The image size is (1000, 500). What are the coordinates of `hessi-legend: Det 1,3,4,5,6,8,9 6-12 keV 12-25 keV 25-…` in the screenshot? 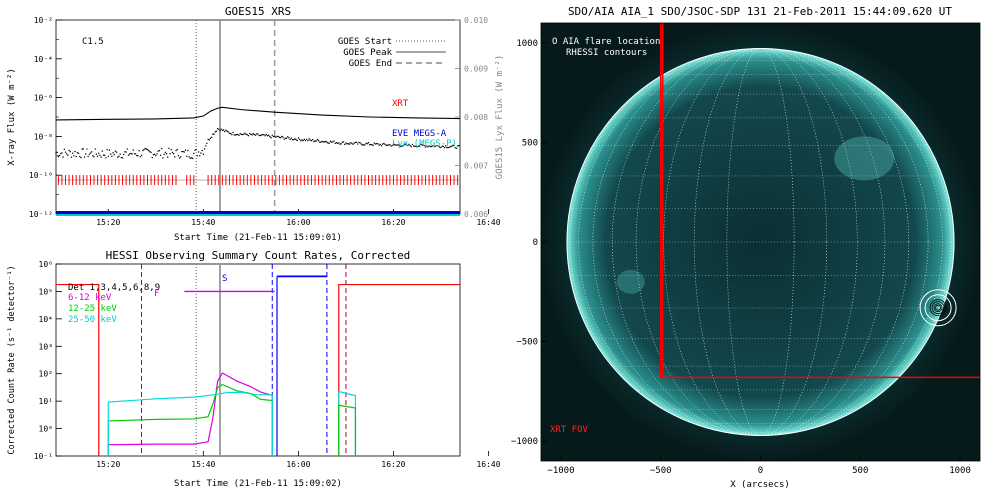 It's located at (114, 304).